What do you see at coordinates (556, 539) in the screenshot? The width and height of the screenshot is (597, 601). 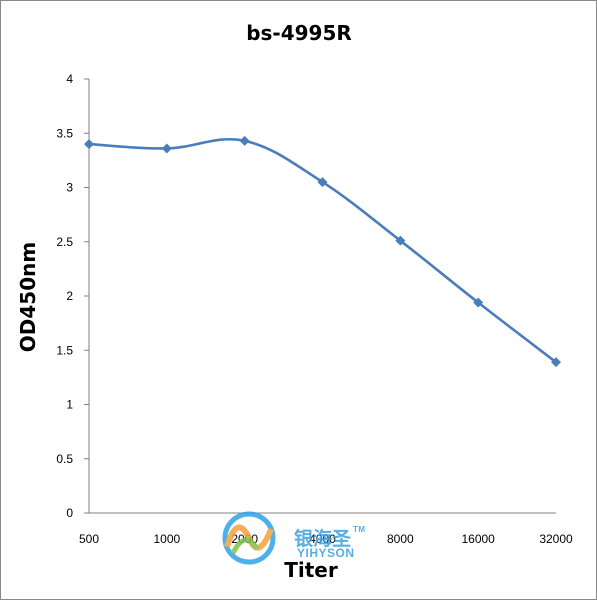 I see `x-tick-label: 32000` at bounding box center [556, 539].